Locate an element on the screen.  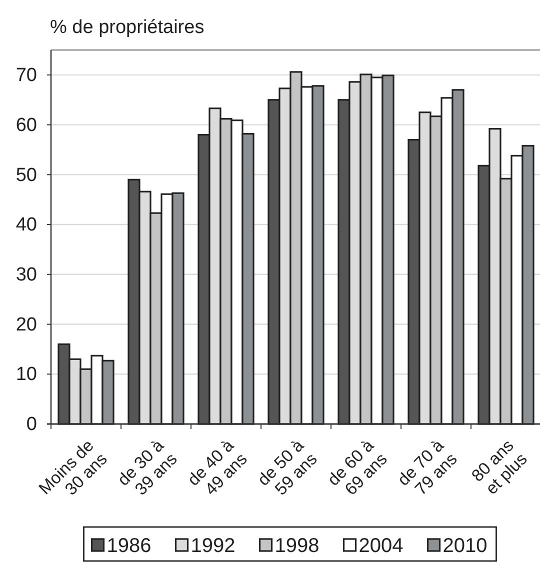
y-tick-label: 50 is located at coordinates (26, 175).